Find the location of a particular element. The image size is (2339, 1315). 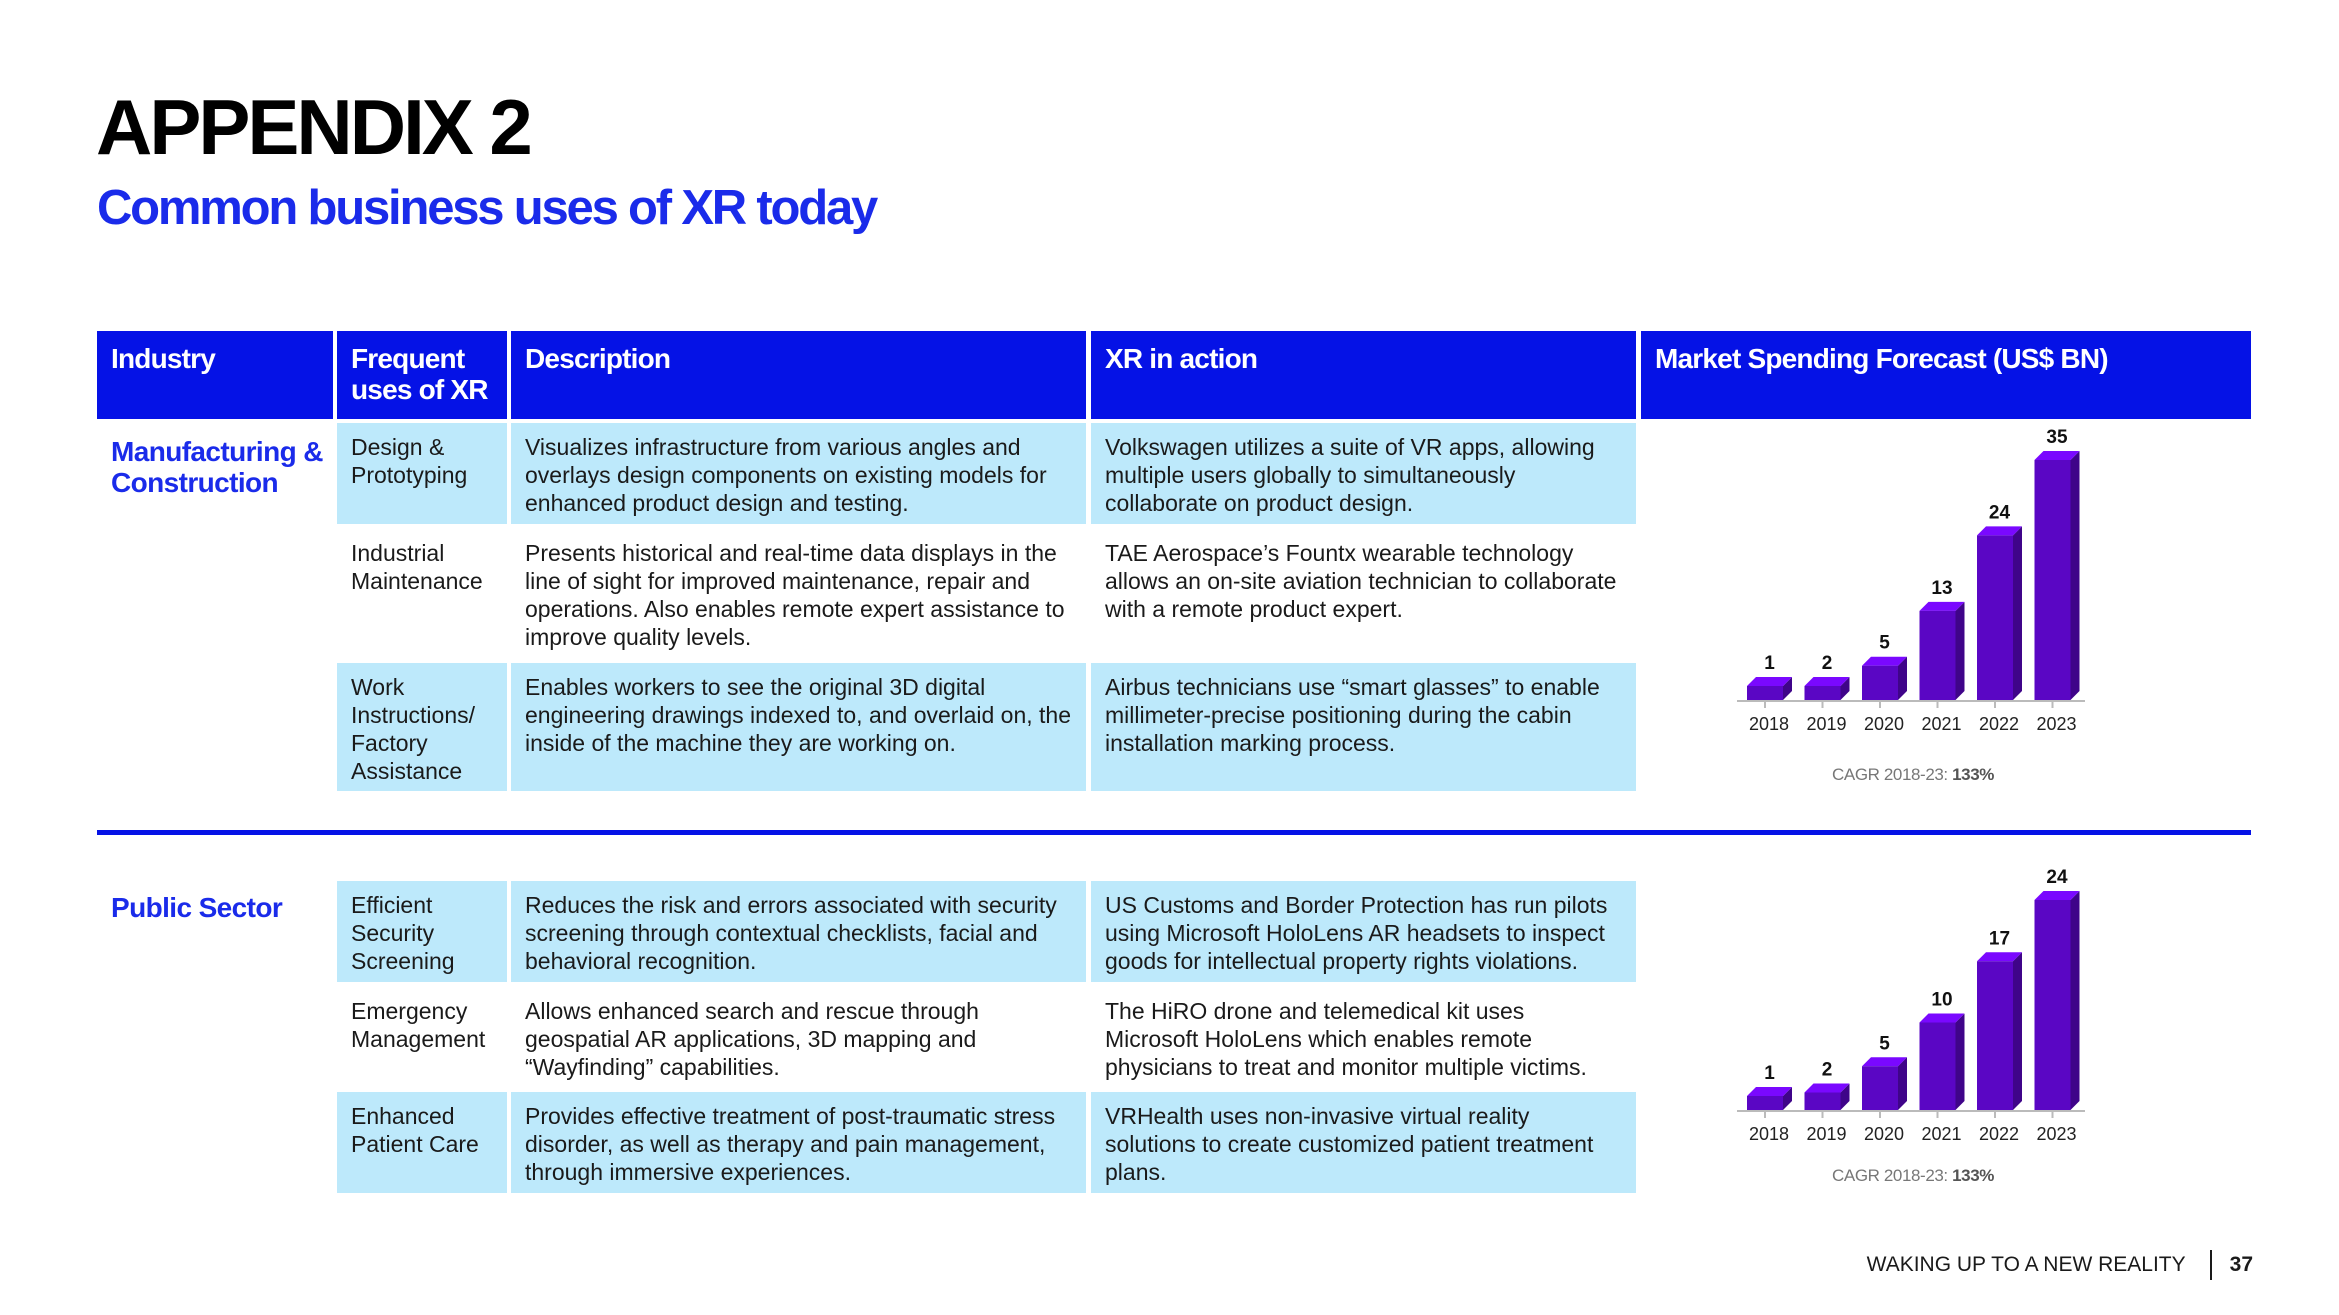

industry-public-sector: Public Sector is located at coordinates (197, 907).